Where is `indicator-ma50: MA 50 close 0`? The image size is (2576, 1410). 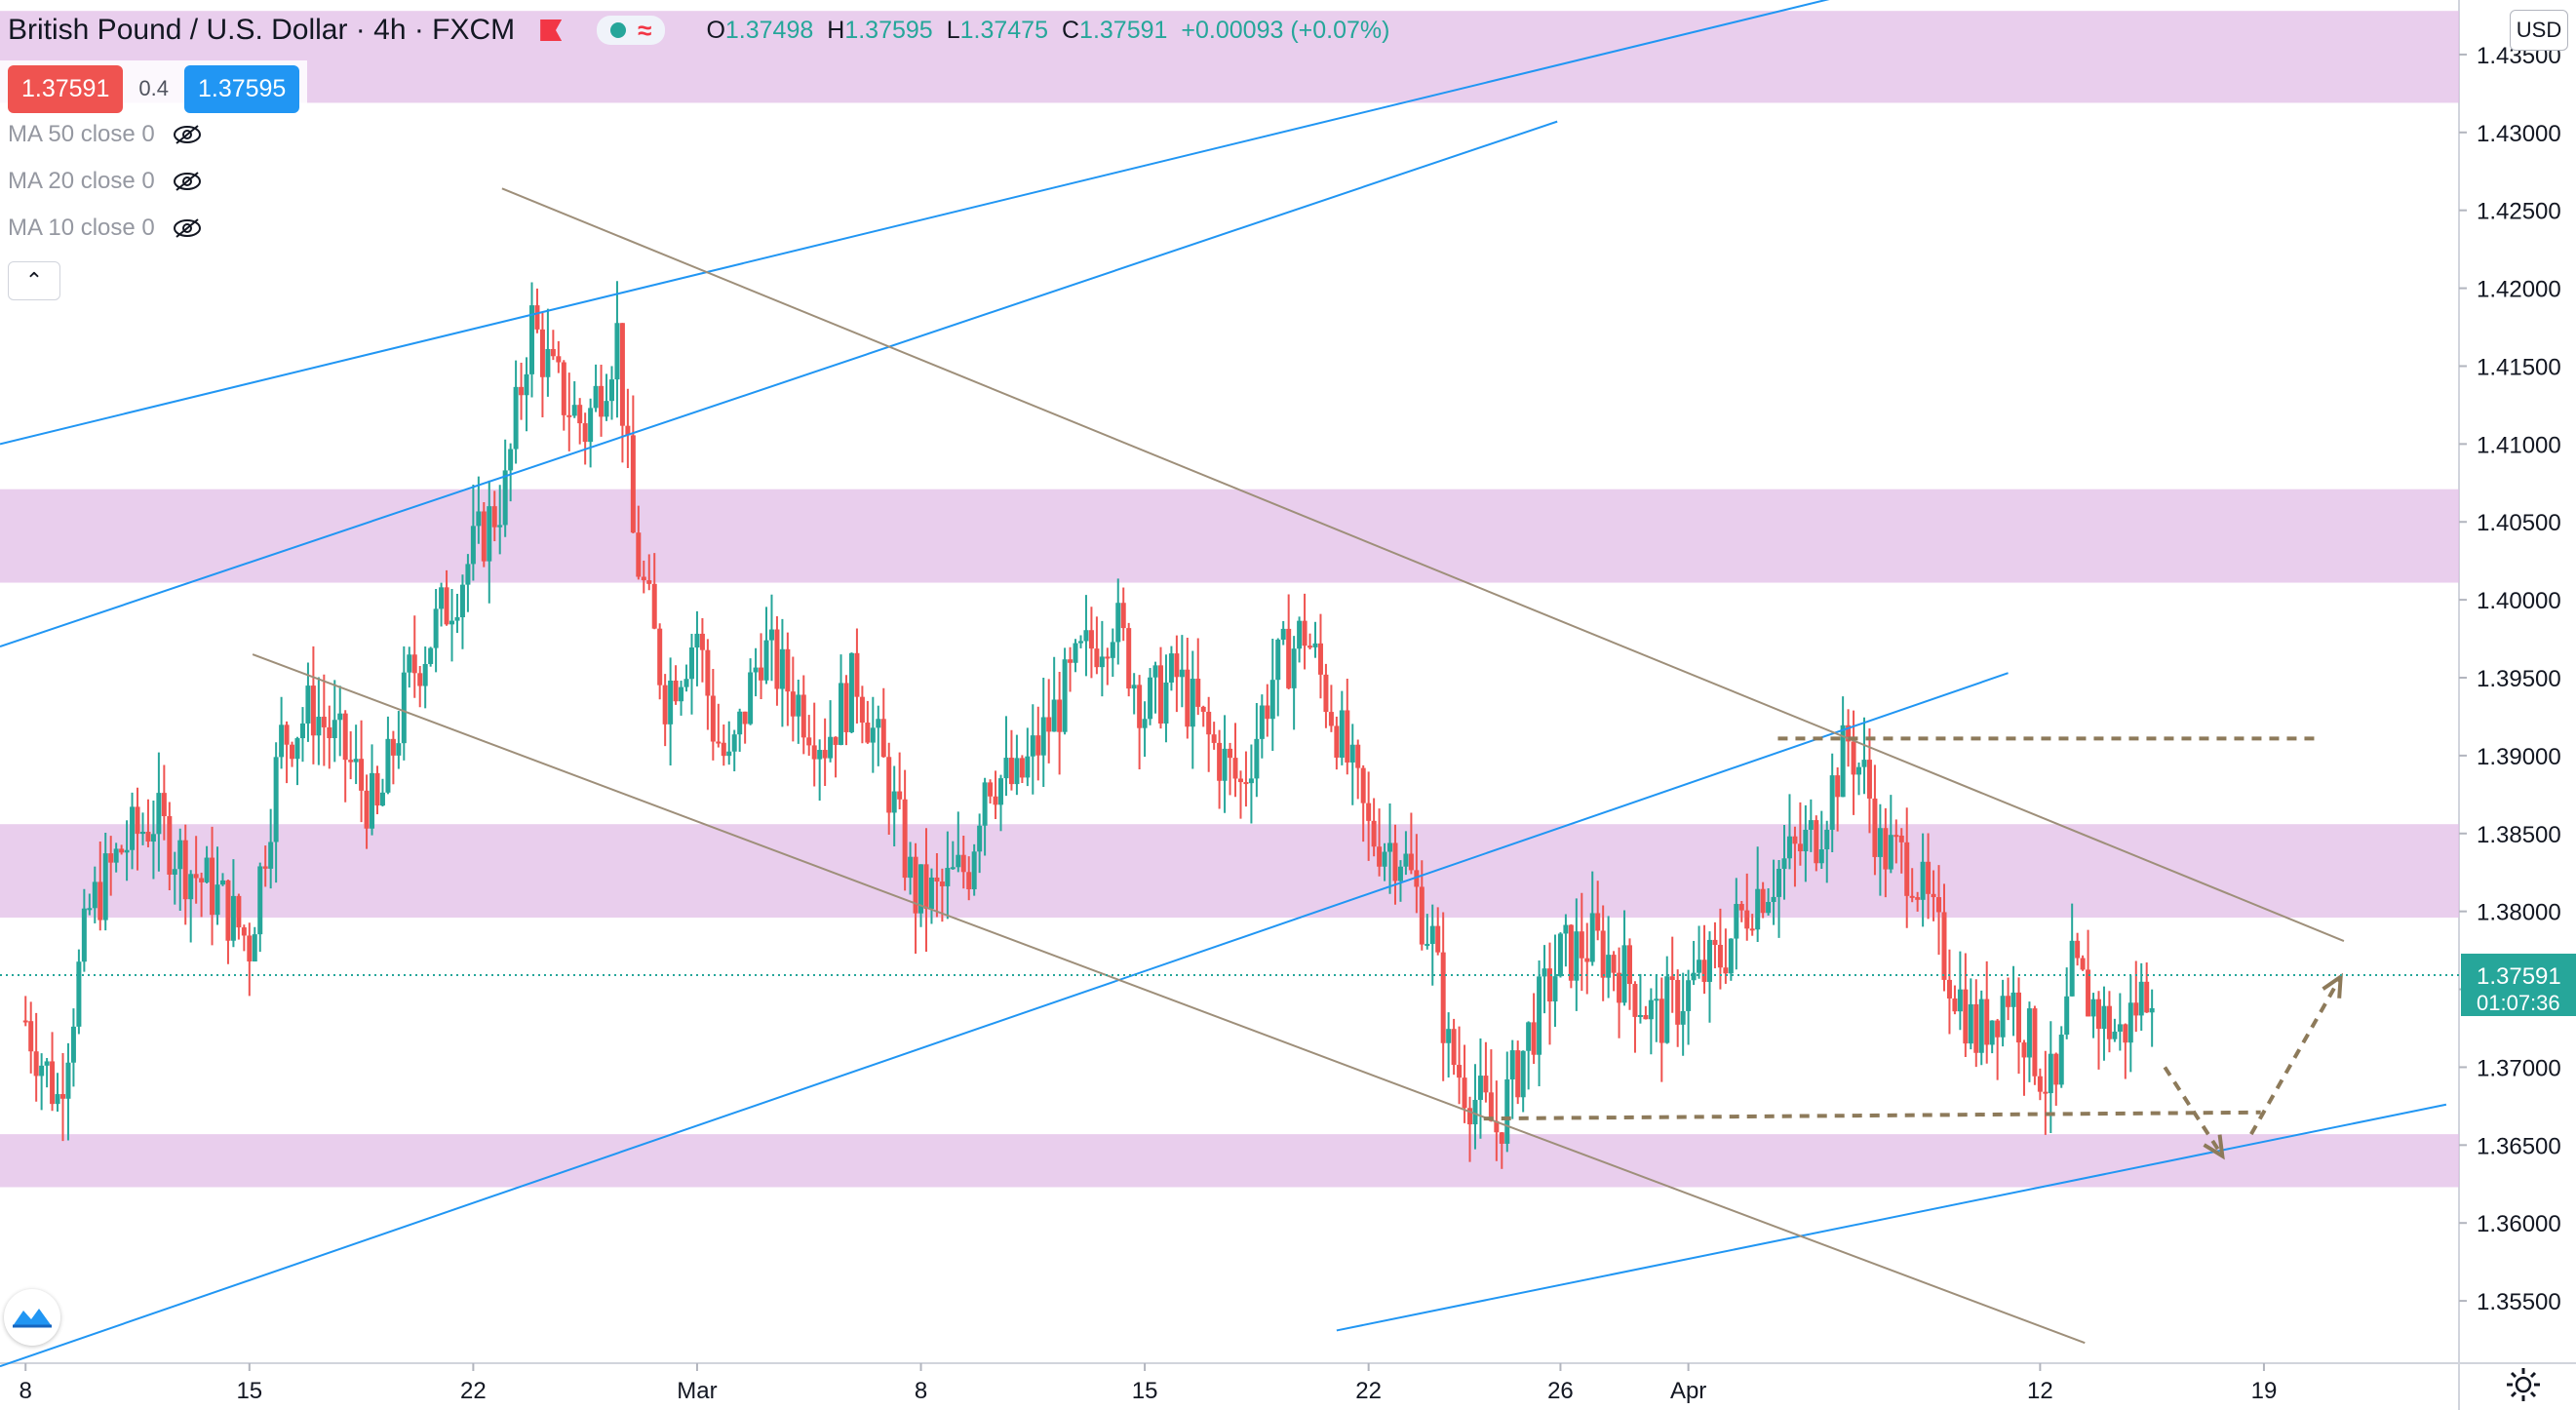 indicator-ma50: MA 50 close 0 is located at coordinates (105, 134).